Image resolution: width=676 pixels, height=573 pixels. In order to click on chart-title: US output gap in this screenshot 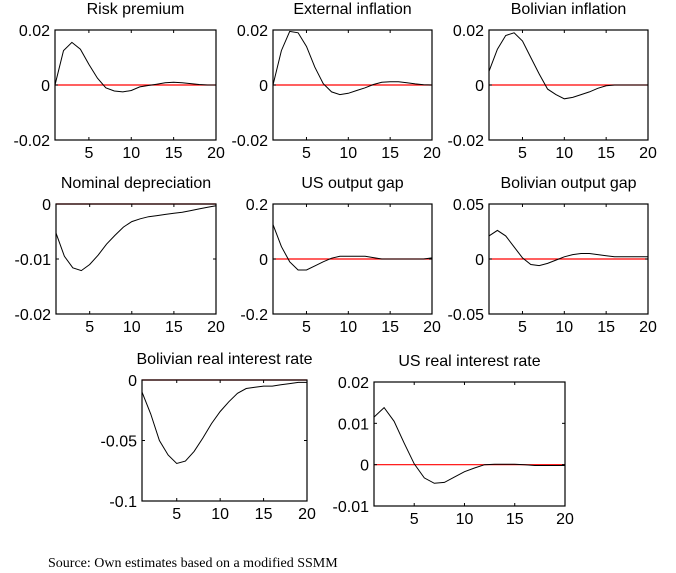, I will do `click(352, 183)`.